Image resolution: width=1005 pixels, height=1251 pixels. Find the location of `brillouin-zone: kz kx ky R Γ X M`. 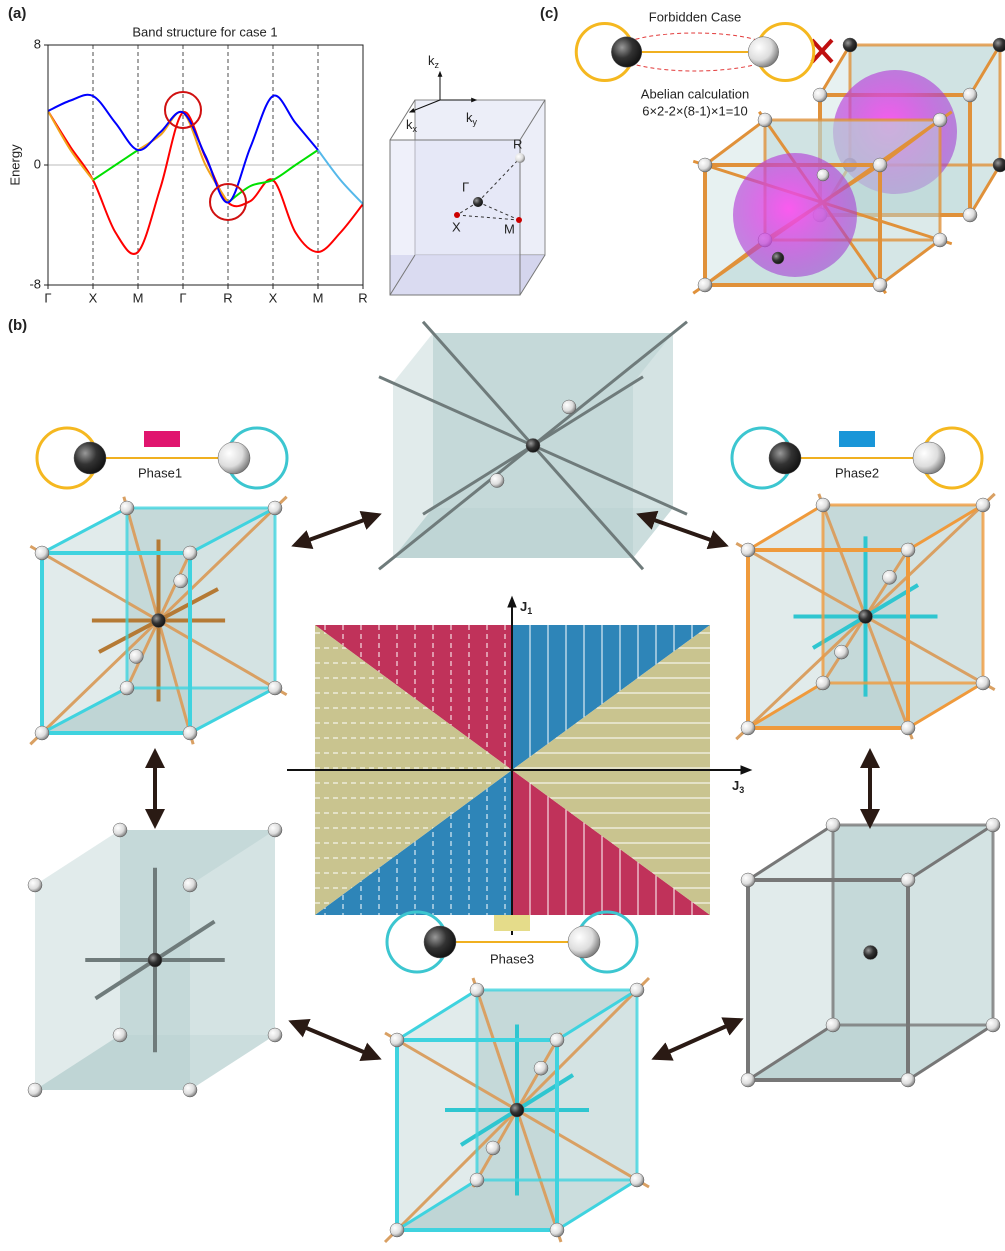

brillouin-zone: kz kx ky R Γ X M is located at coordinates (467, 174).